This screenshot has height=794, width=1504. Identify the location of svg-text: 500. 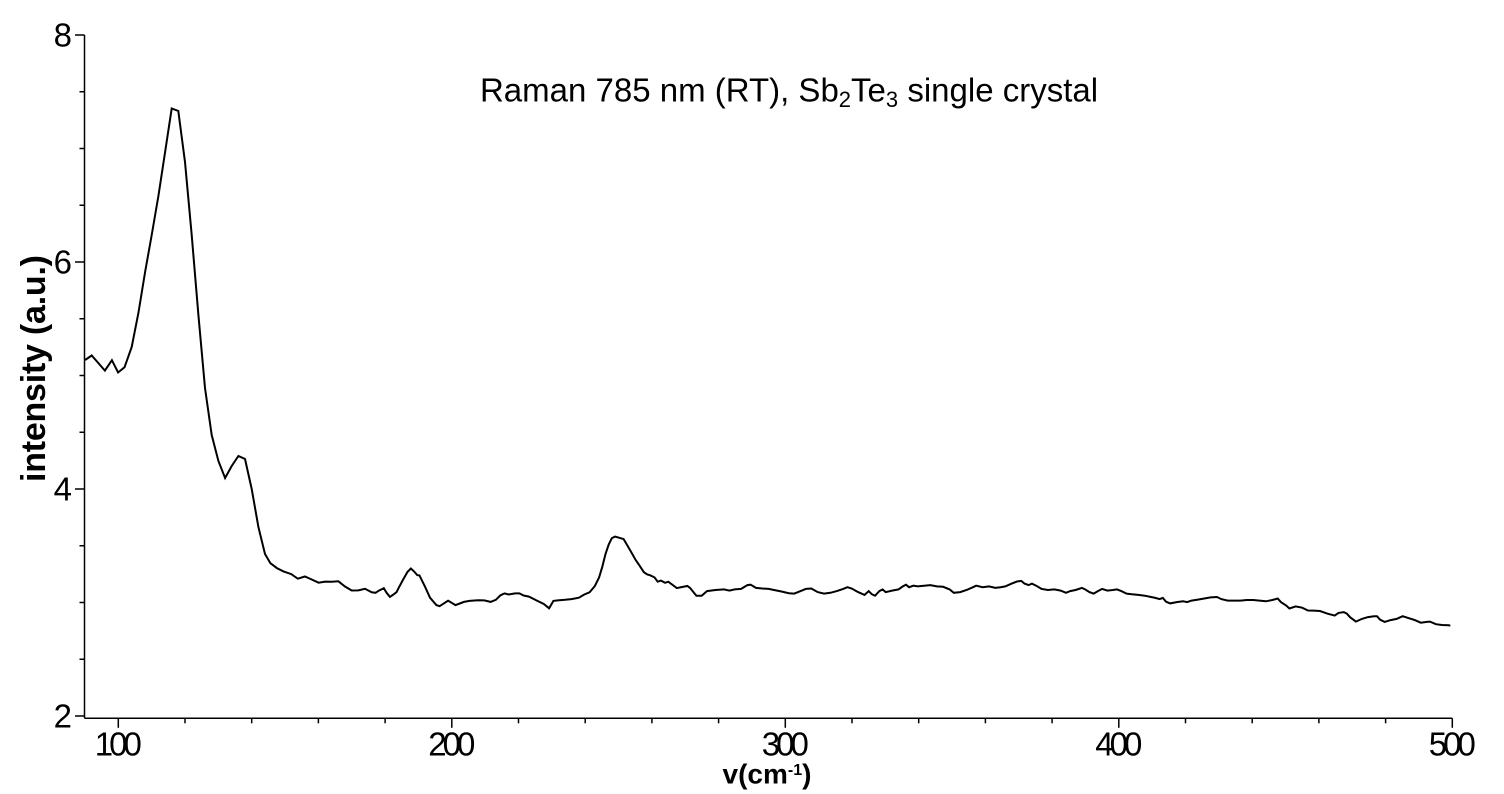
(1452, 744).